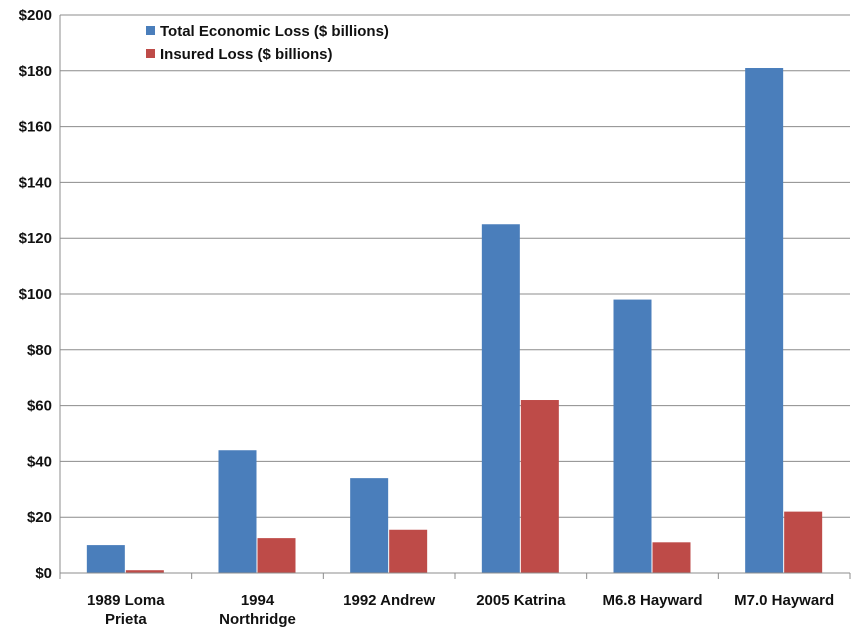 The width and height of the screenshot is (854, 630). What do you see at coordinates (521, 600) in the screenshot?
I see `x-category-label: 2005 Katrina` at bounding box center [521, 600].